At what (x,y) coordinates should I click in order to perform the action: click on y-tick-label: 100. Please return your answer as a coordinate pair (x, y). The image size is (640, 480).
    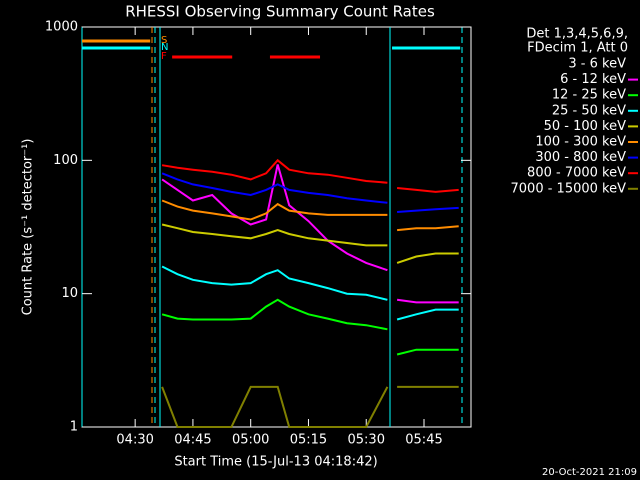
    Looking at the image, I should click on (65, 160).